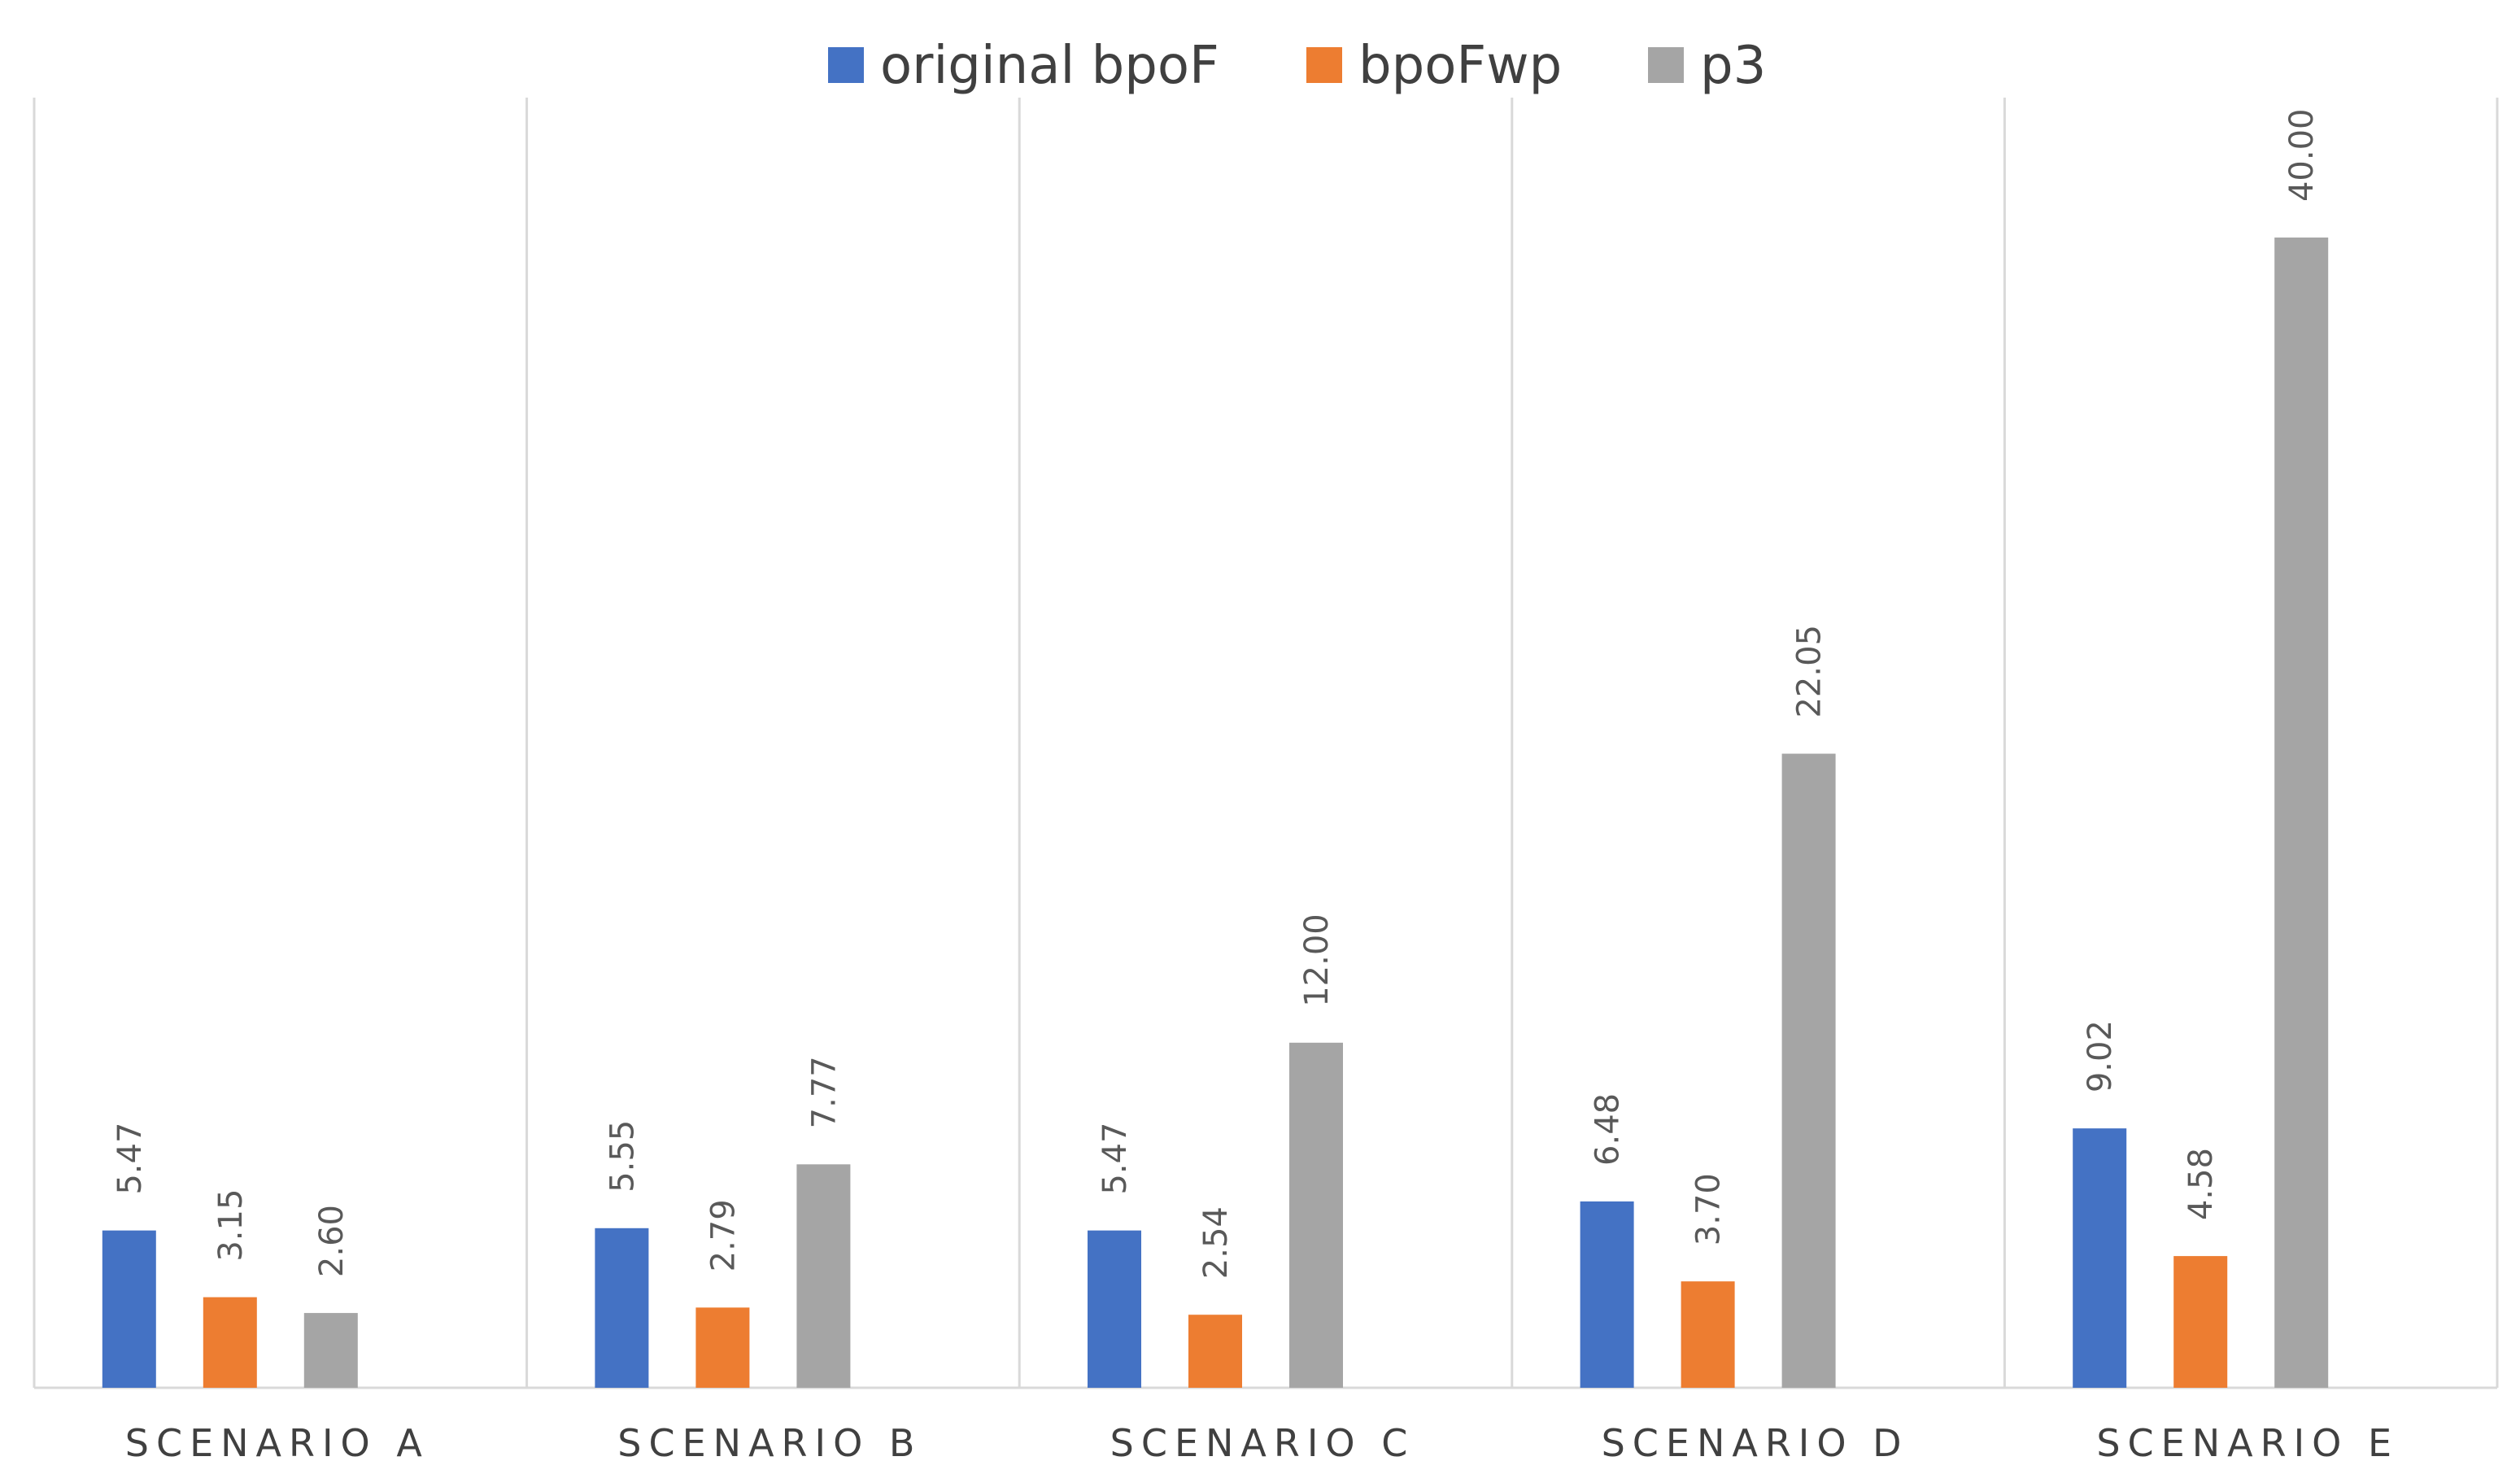 This screenshot has width=2520, height=1474. Describe the element at coordinates (1608, 1129) in the screenshot. I see `data-label: 6.48` at that location.